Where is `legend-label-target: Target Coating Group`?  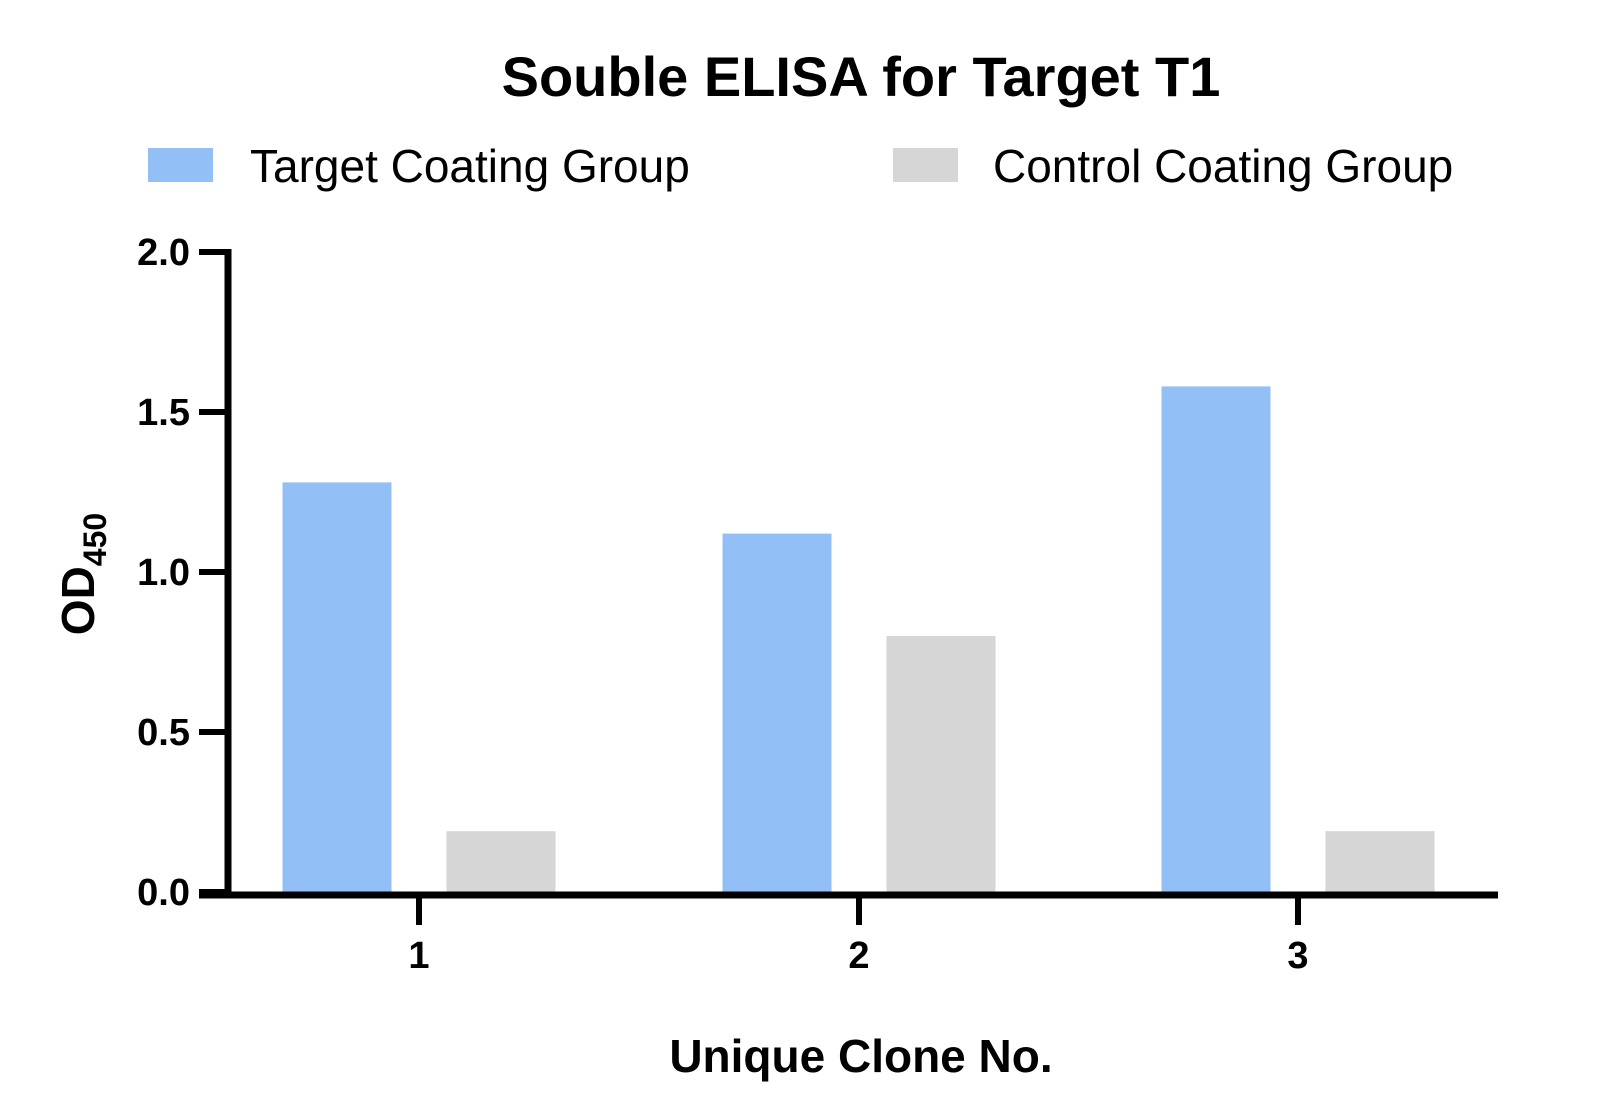 legend-label-target: Target Coating Group is located at coordinates (470, 166).